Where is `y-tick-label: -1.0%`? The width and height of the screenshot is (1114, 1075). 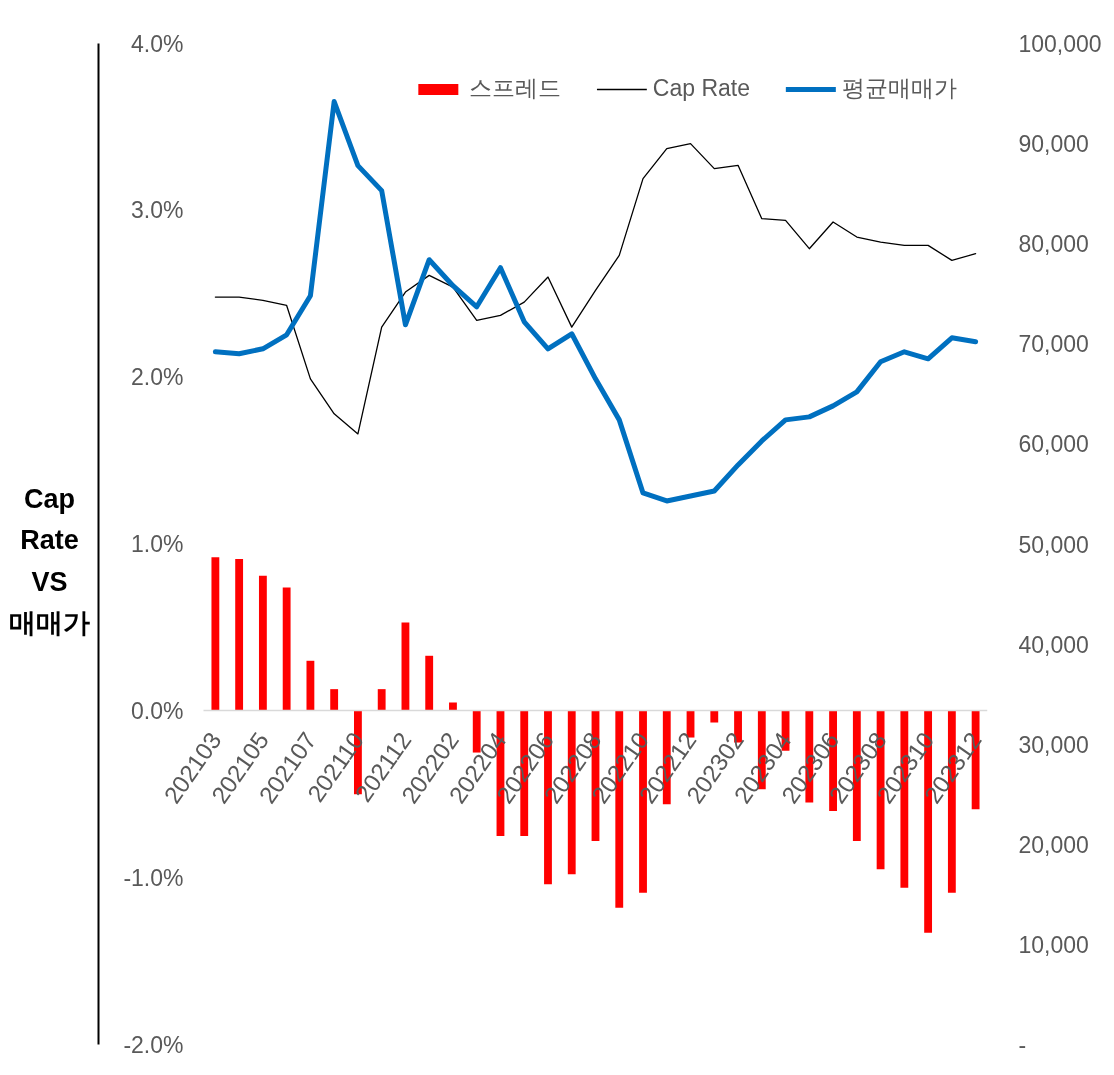 y-tick-label: -1.0% is located at coordinates (153, 877).